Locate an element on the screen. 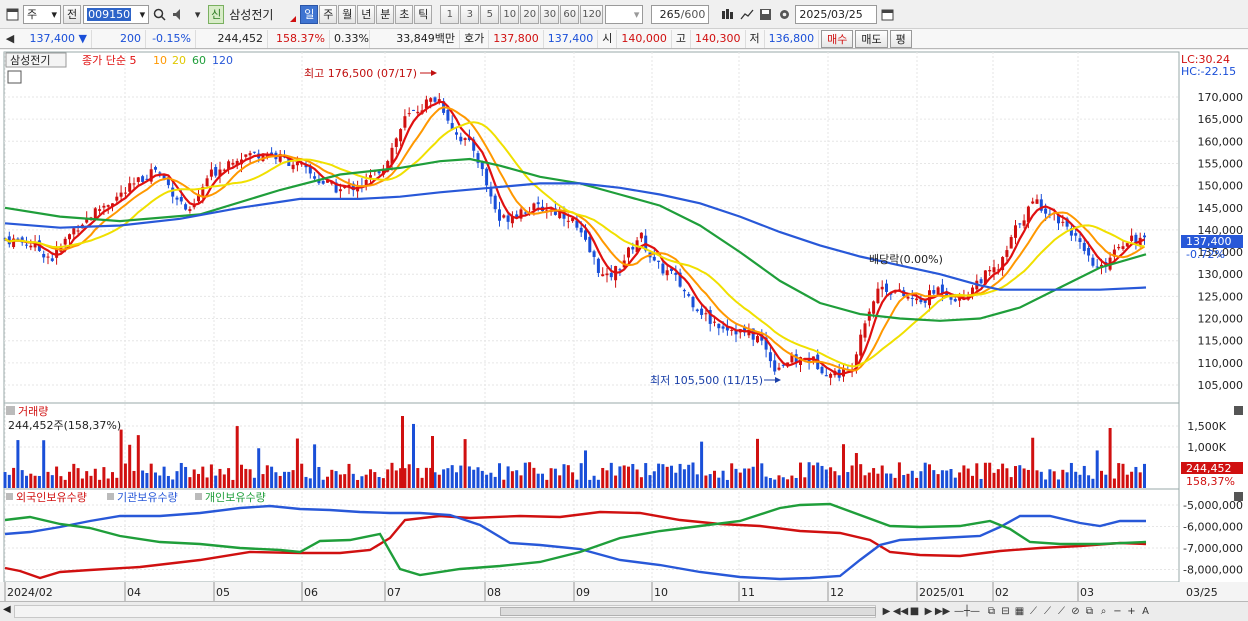  save-icon is located at coordinates (765, 14).